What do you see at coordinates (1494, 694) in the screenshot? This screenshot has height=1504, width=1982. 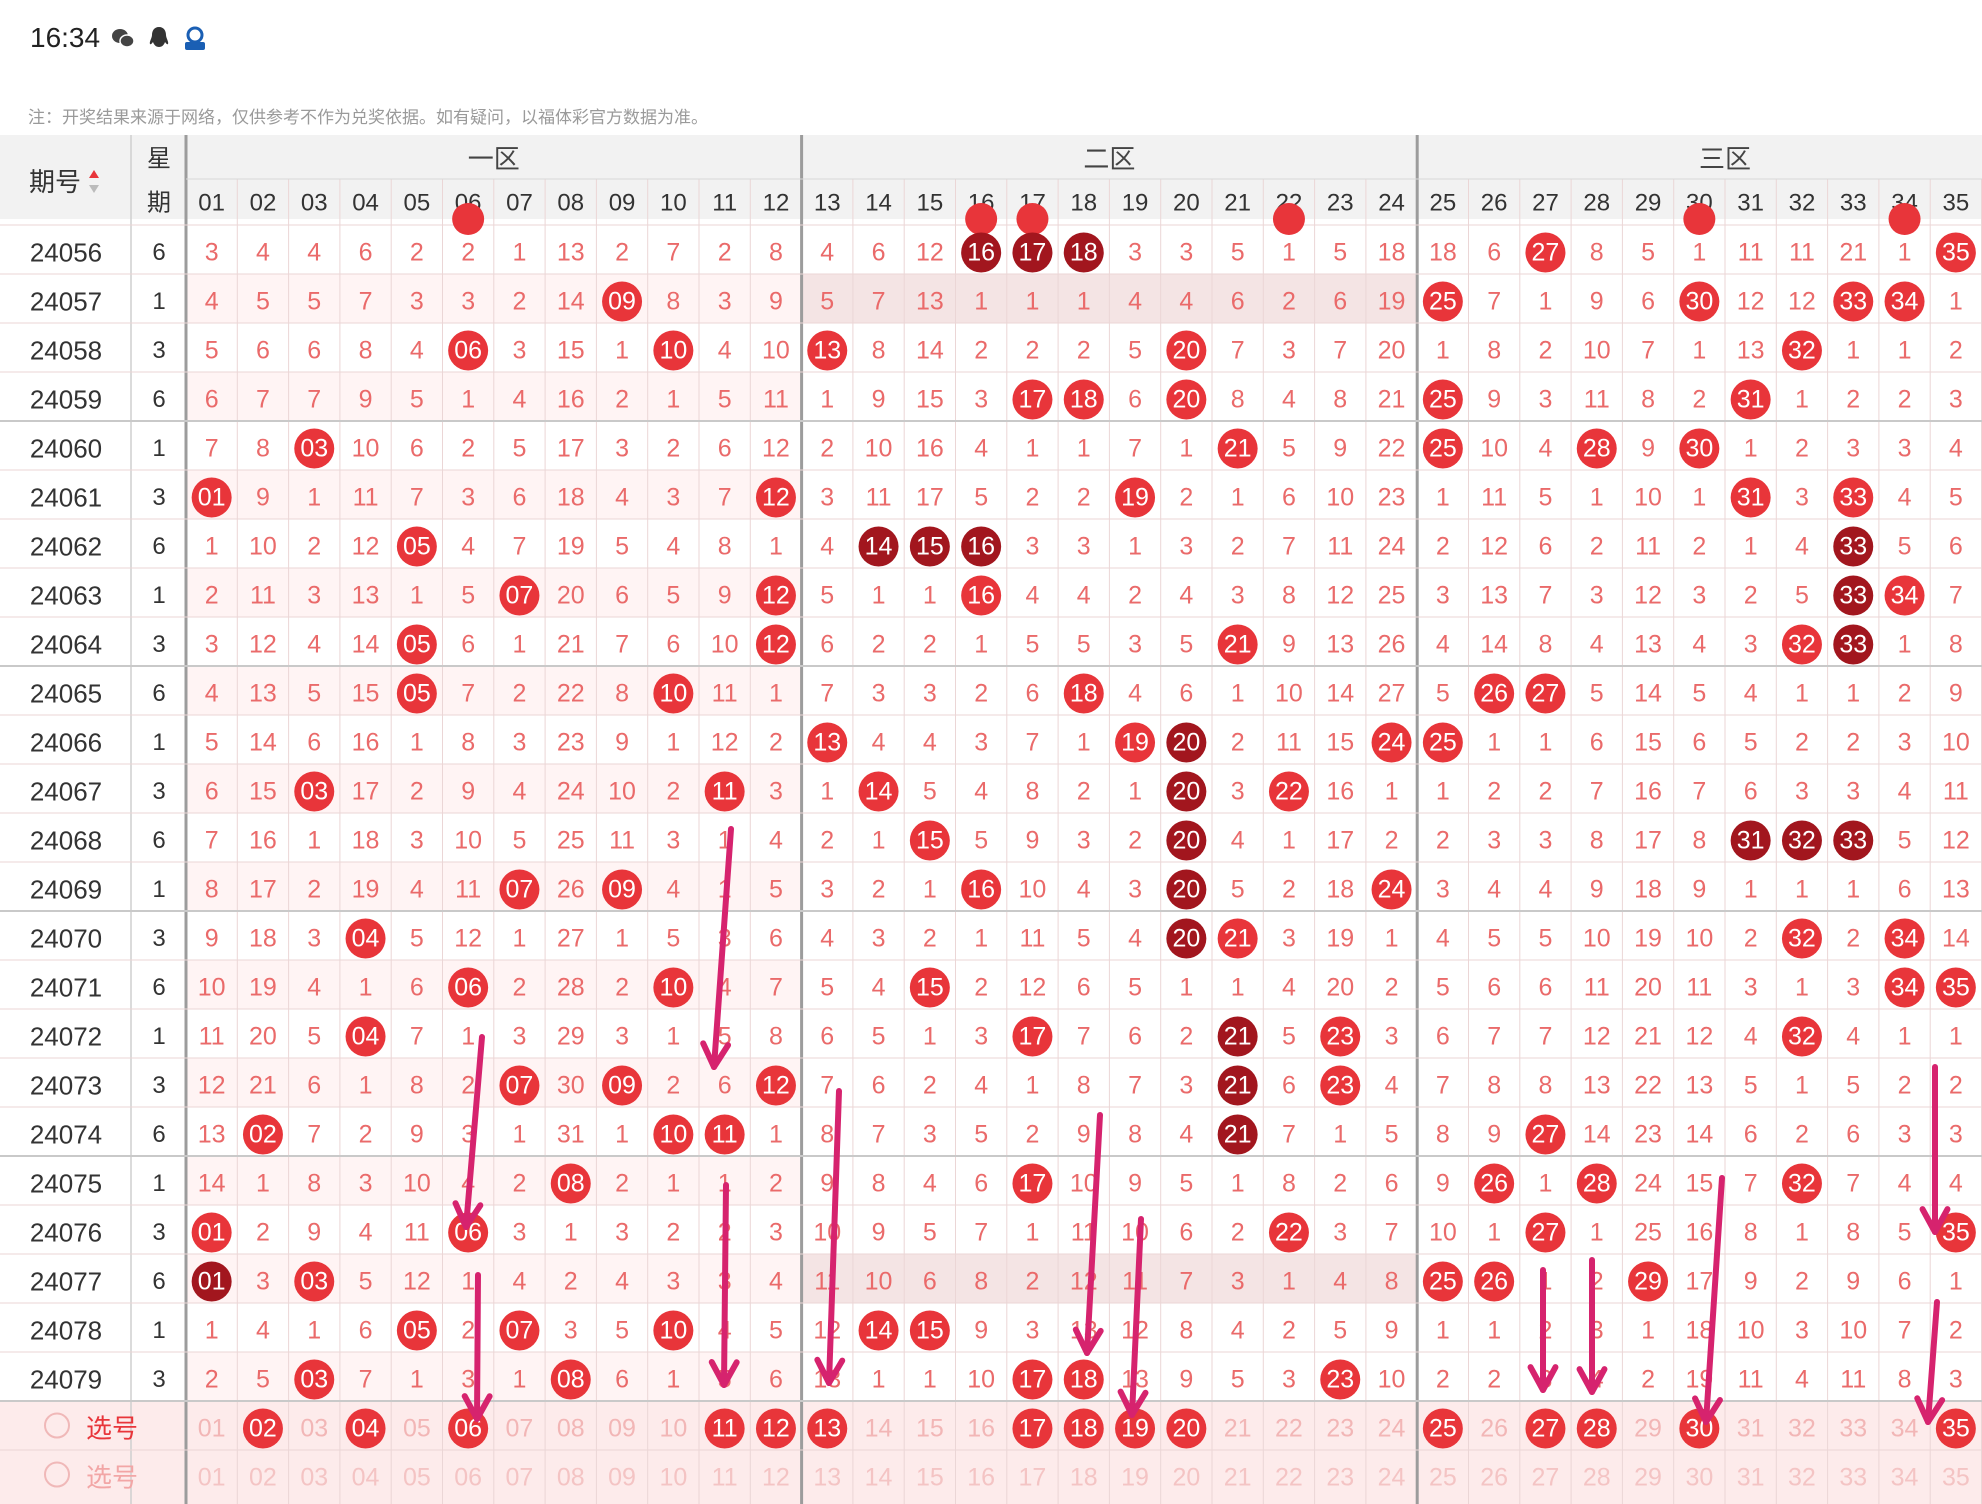 I see `ball-number: 26` at bounding box center [1494, 694].